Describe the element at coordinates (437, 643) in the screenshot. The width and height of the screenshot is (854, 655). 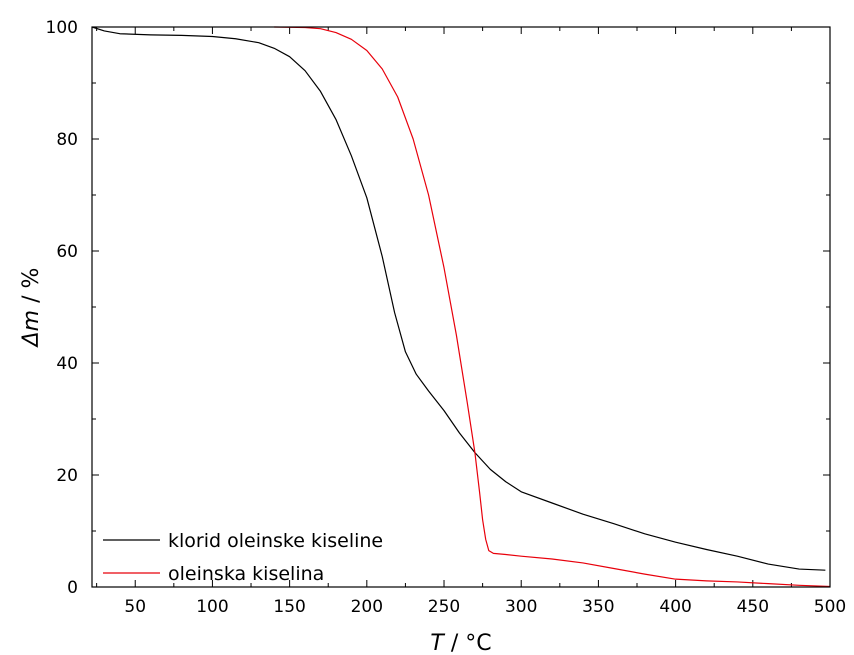
I see `x-axis-title-variable: T` at that location.